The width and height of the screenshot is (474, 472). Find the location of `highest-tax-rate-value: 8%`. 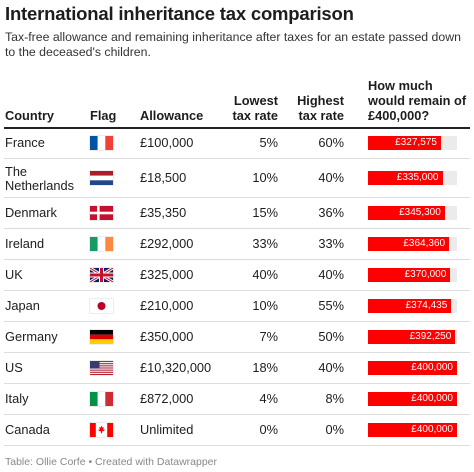

highest-tax-rate-value: 8% is located at coordinates (335, 398).